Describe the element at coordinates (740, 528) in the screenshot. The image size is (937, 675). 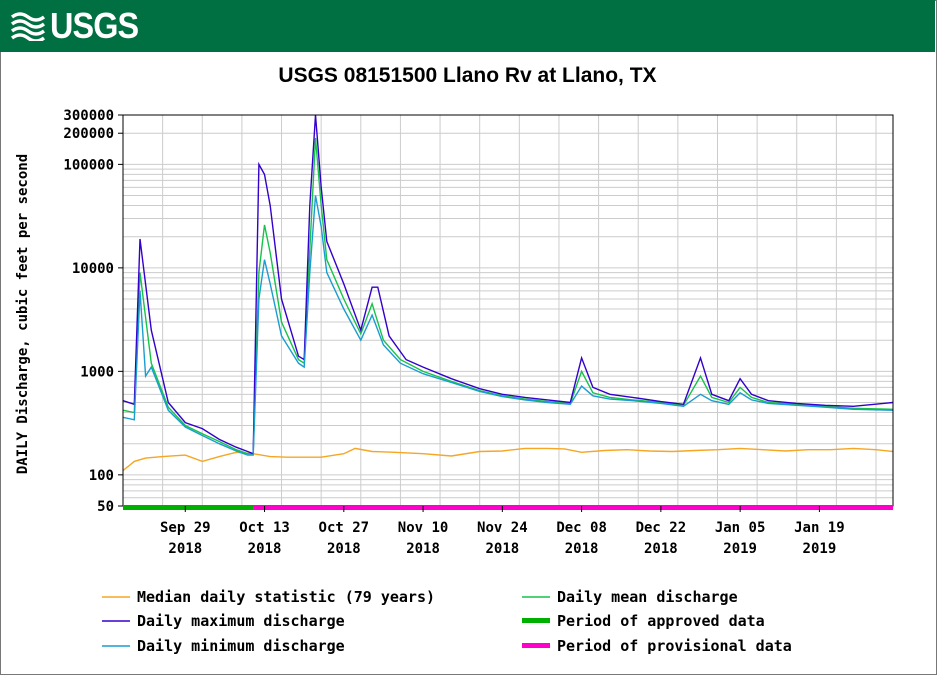
I see `x-tick-label: Jan 05` at that location.